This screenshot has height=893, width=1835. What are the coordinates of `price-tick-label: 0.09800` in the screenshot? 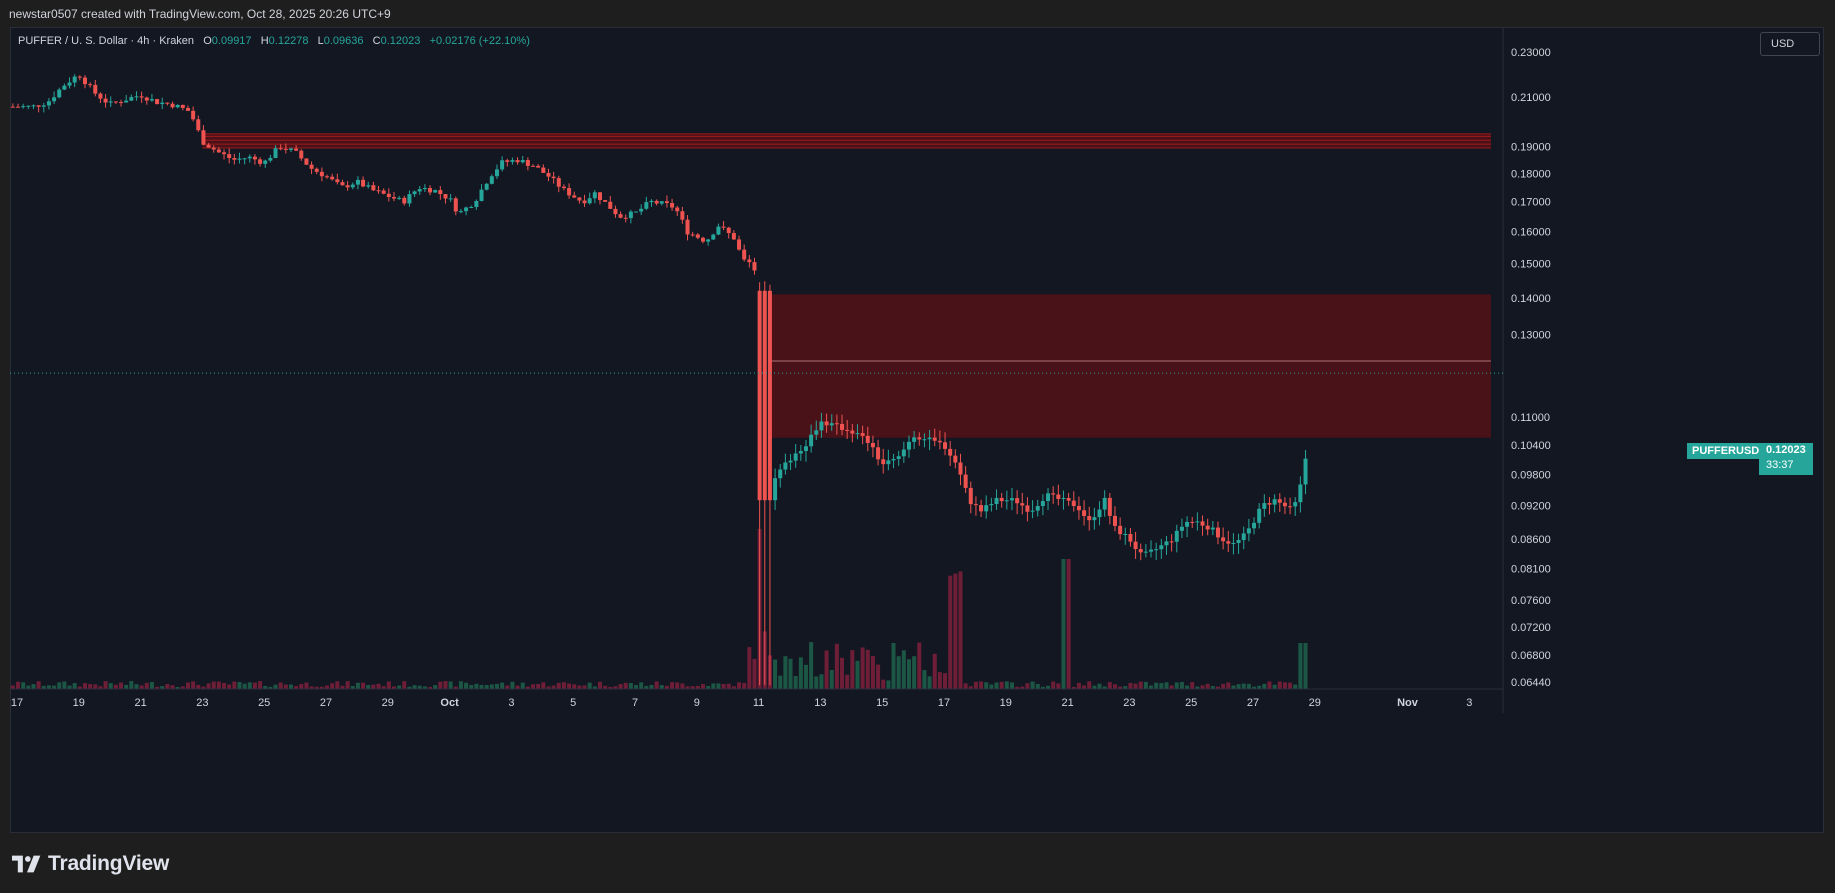 It's located at (1531, 475).